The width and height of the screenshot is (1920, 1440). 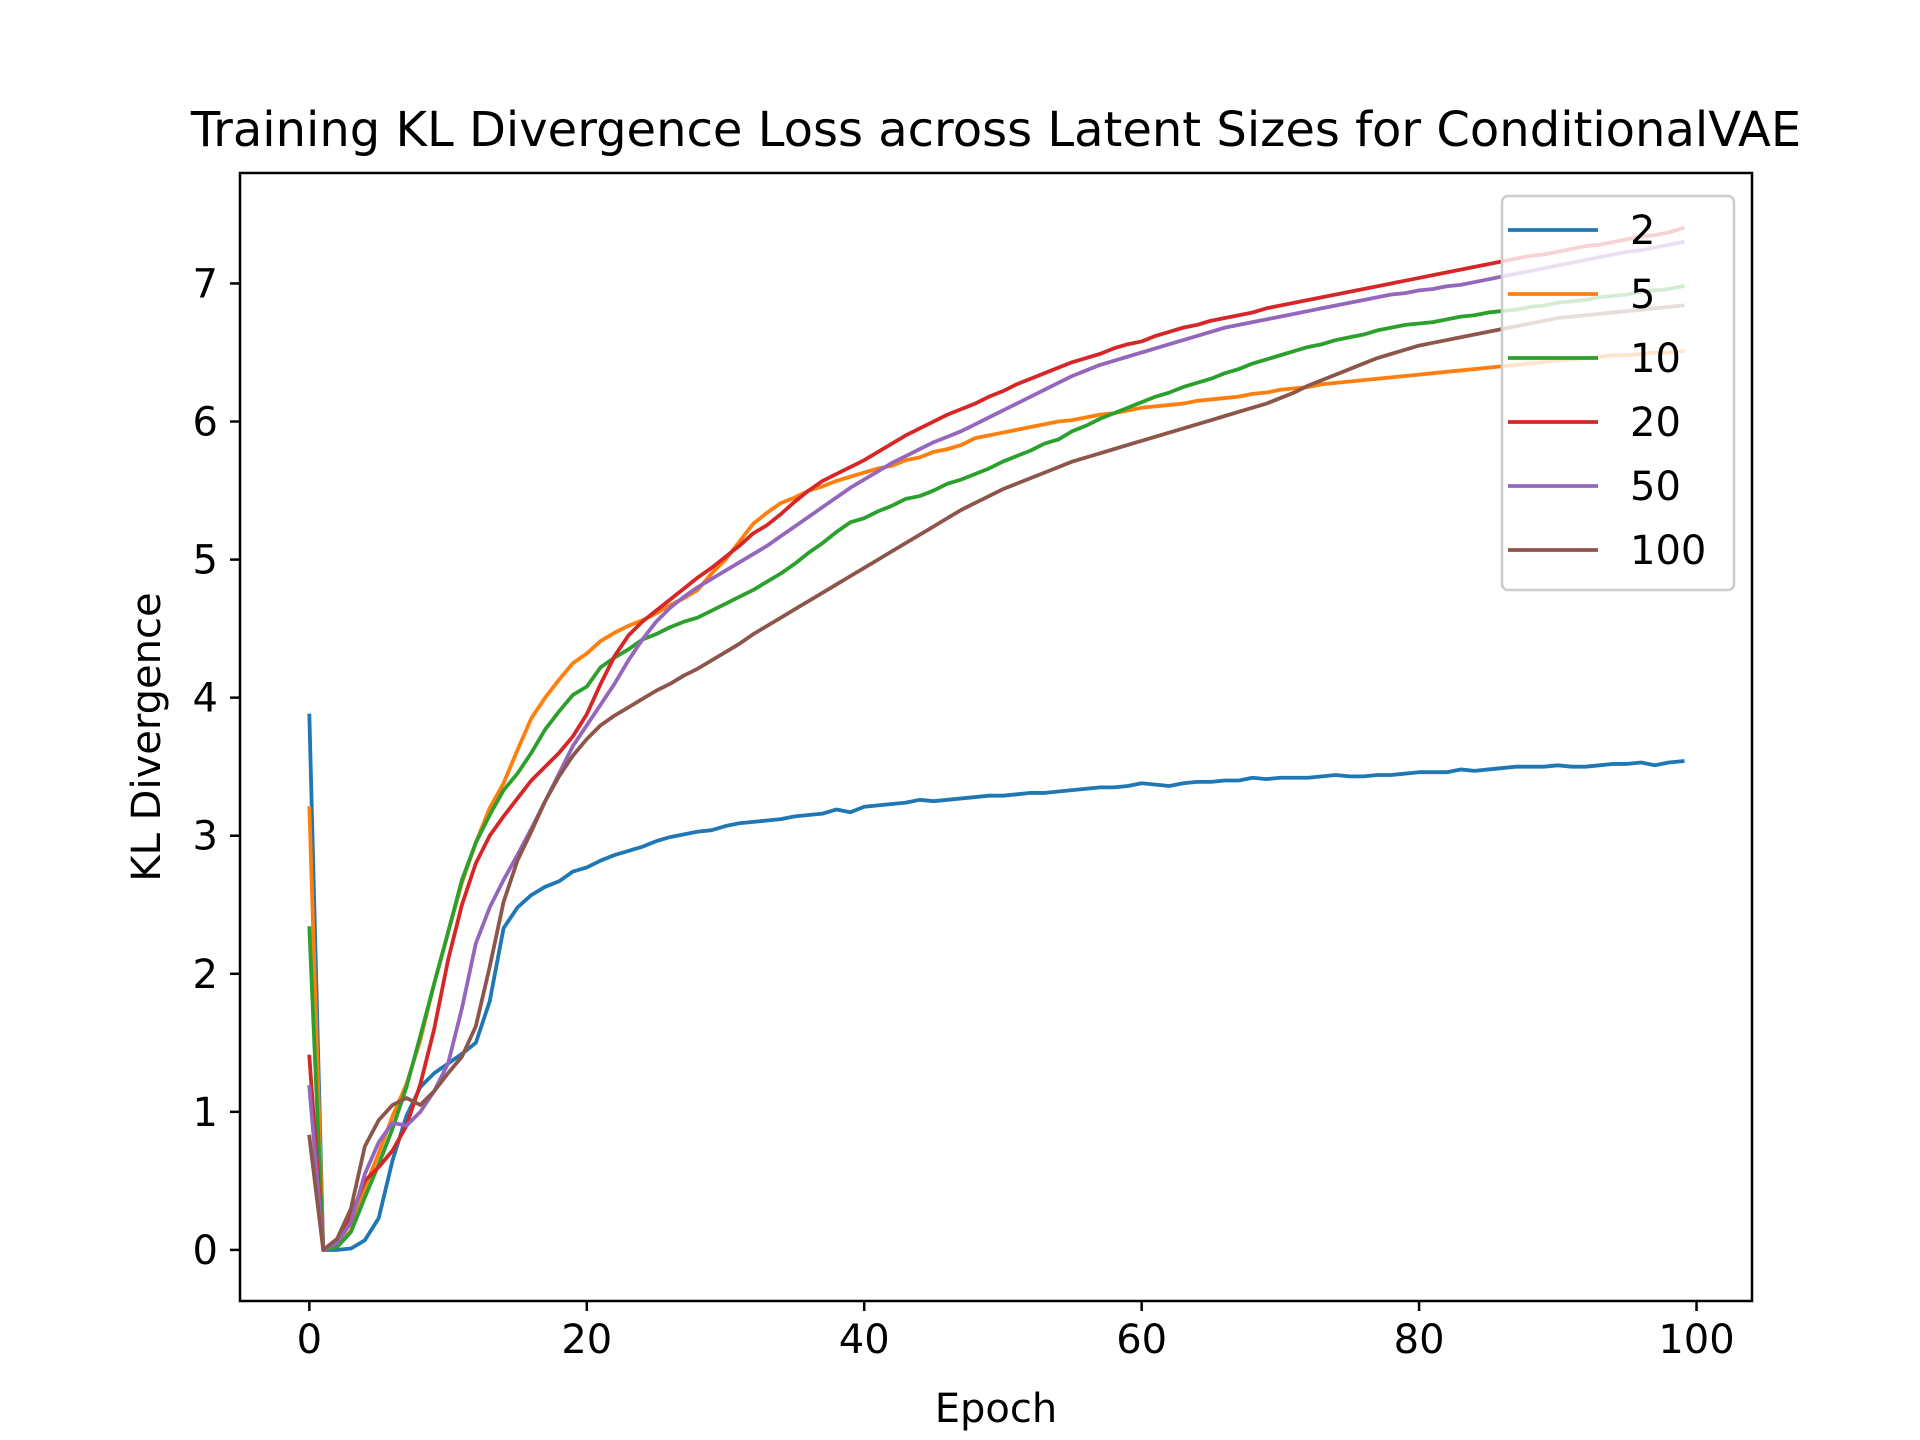 I want to click on x-tick-label: 100, so click(x=1696, y=1340).